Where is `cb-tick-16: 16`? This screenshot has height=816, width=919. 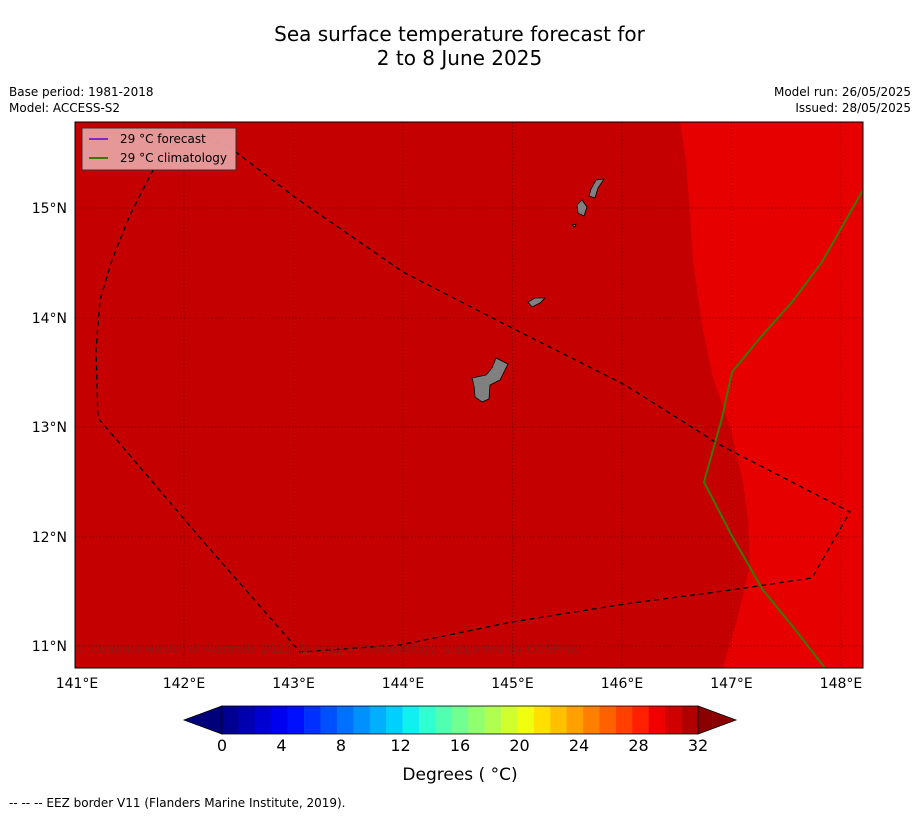 cb-tick-16: 16 is located at coordinates (460, 745).